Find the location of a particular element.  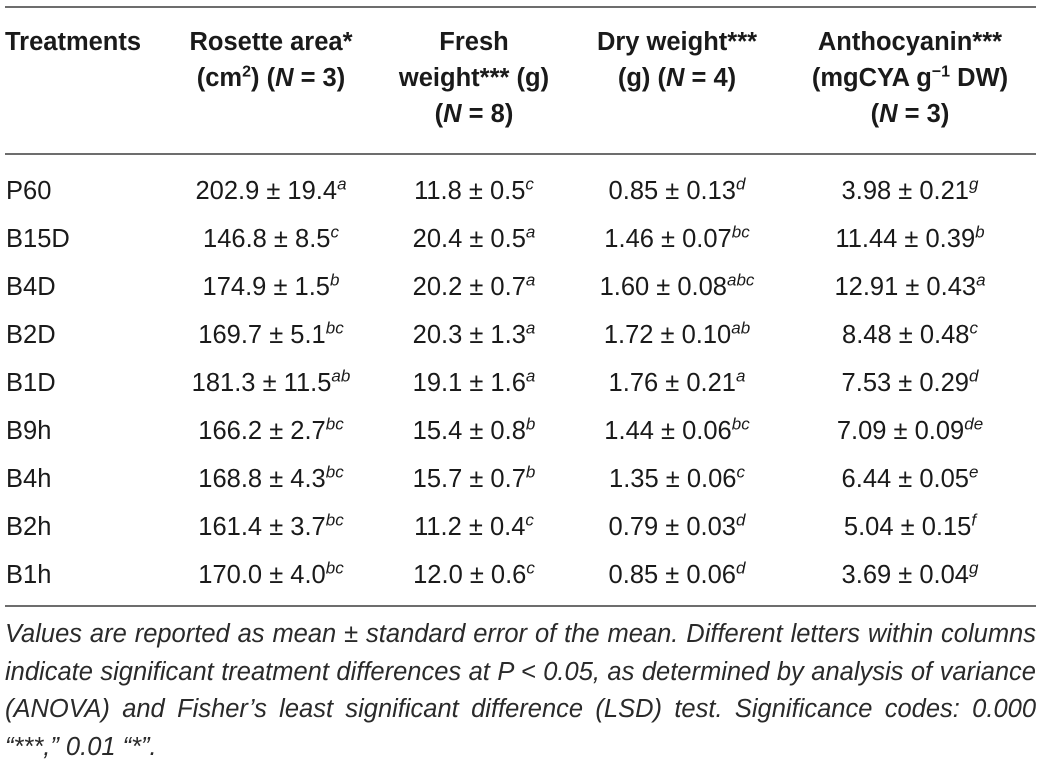

cell-rosette-area-value: 166.2 ± 2.7 is located at coordinates (262, 431).